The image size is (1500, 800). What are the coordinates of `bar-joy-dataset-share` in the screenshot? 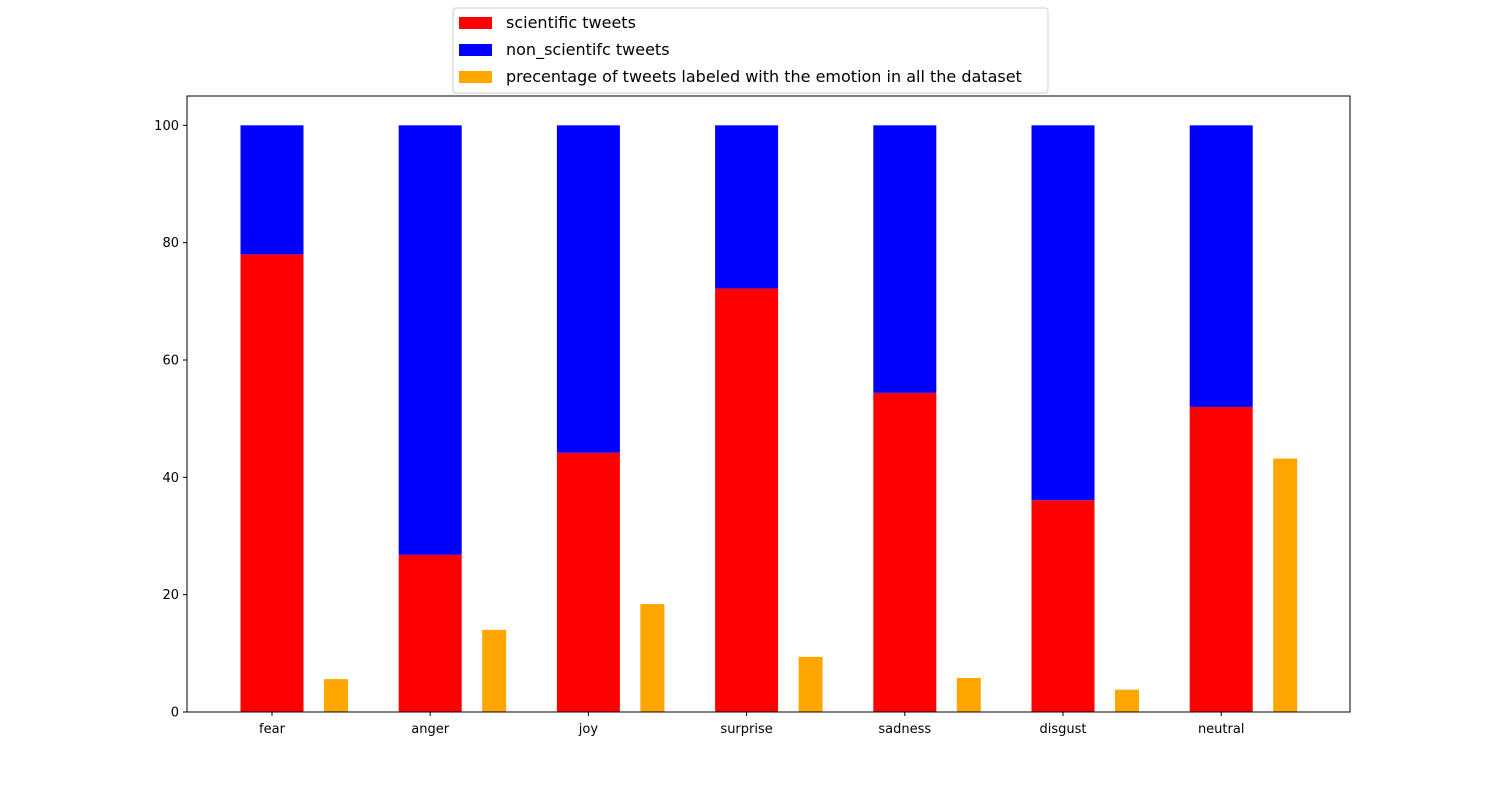 It's located at (652, 658).